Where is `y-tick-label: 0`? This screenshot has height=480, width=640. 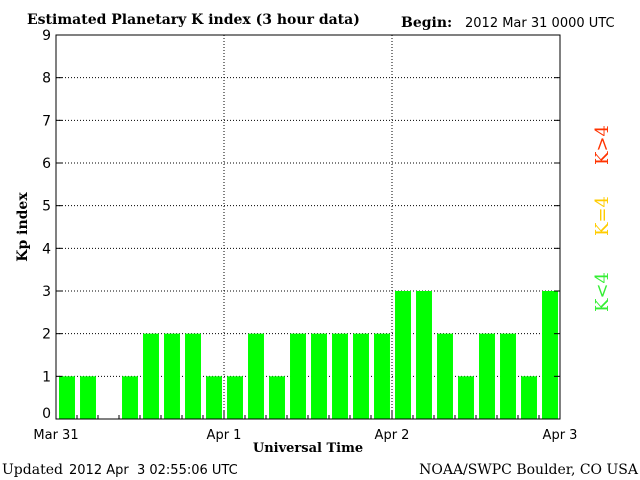
y-tick-label: 0 is located at coordinates (46, 414).